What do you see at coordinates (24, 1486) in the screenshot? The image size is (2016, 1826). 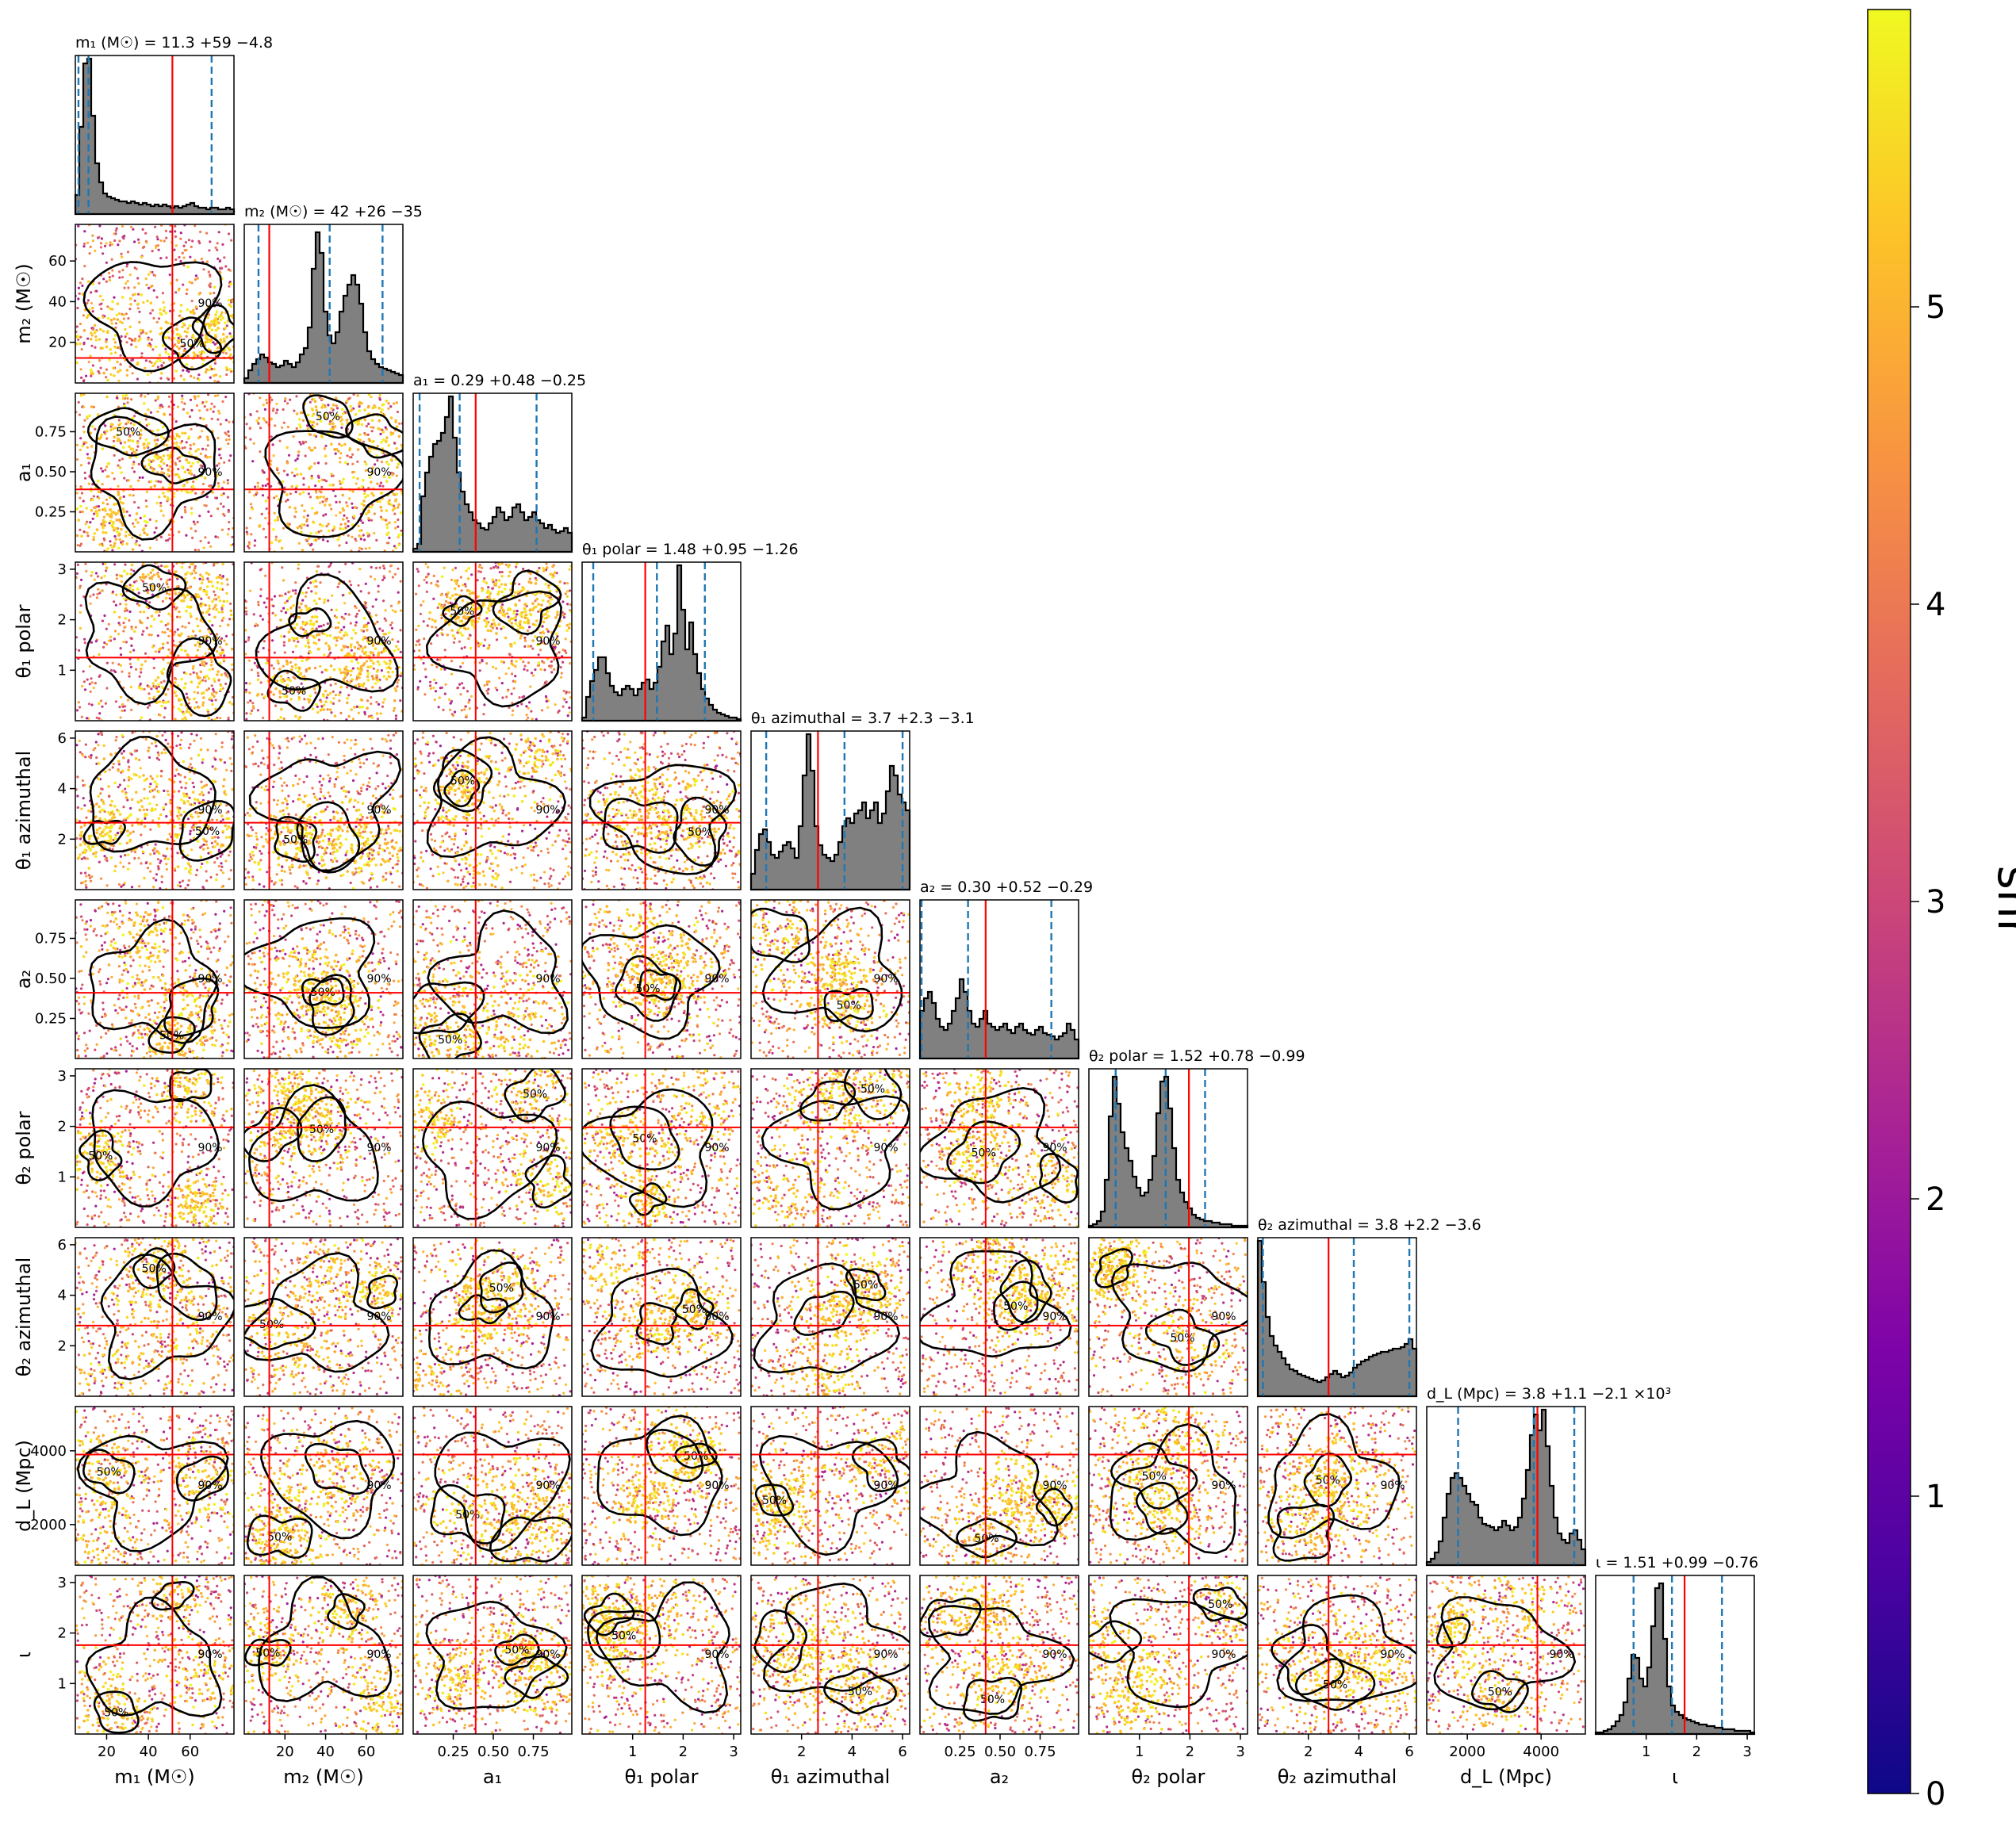 I see `y-axis-label-dl: d_L (Mpc)` at bounding box center [24, 1486].